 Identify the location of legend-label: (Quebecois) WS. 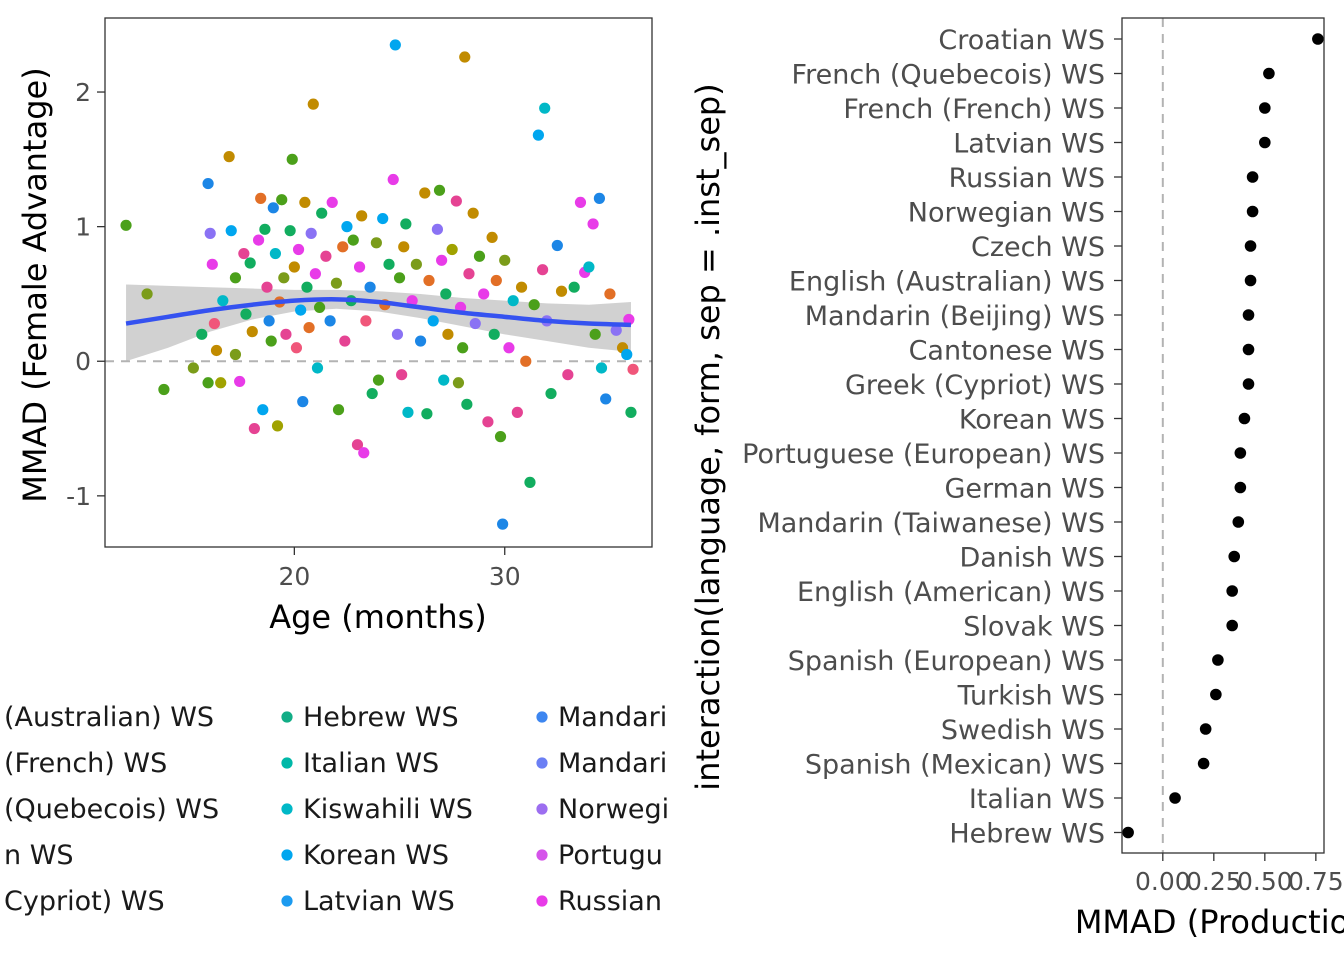
(111, 809).